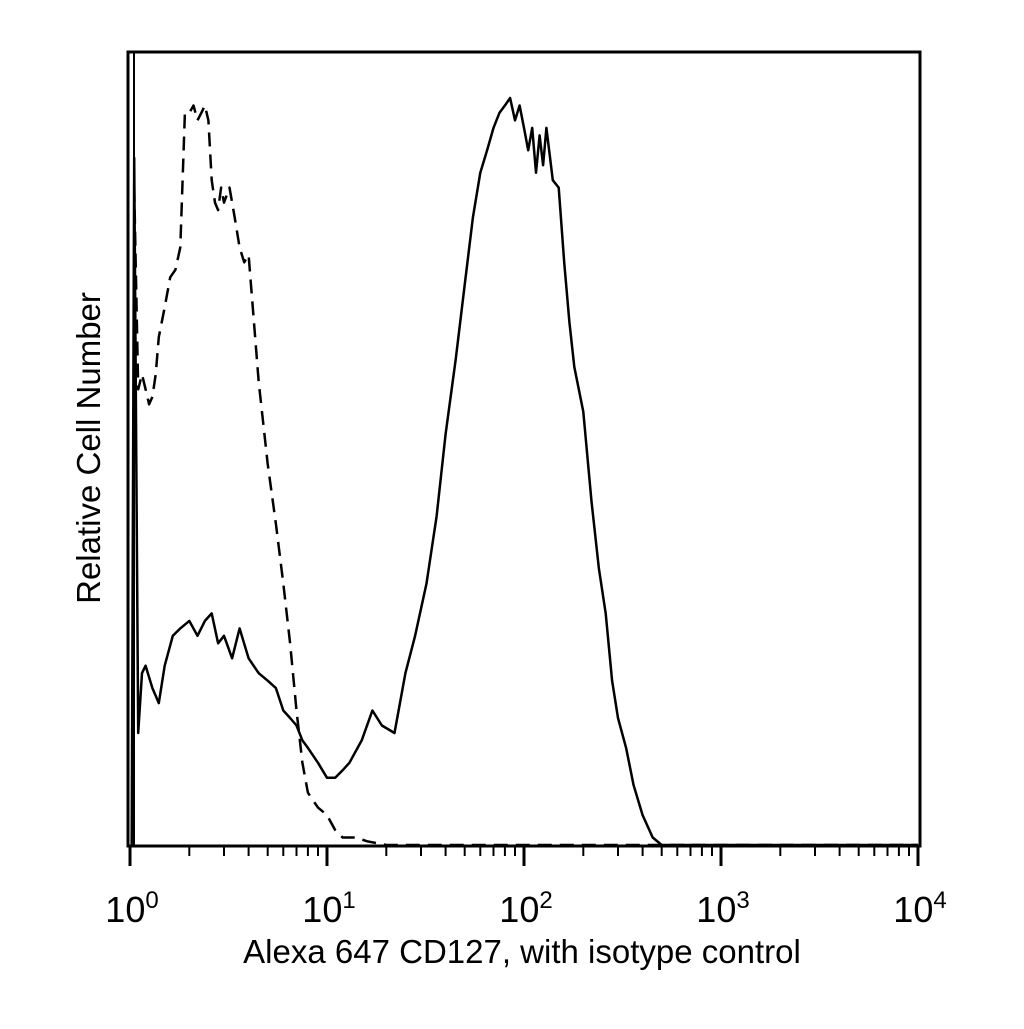 The image size is (1024, 1029). What do you see at coordinates (88, 448) in the screenshot?
I see `y-axis-label: Relative Cell Number` at bounding box center [88, 448].